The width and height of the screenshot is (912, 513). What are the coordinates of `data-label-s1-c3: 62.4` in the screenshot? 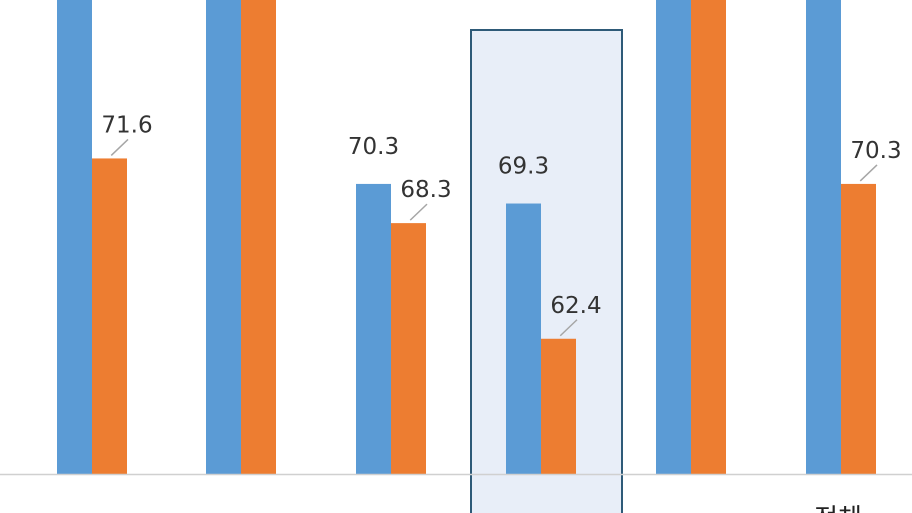 It's located at (575, 306).